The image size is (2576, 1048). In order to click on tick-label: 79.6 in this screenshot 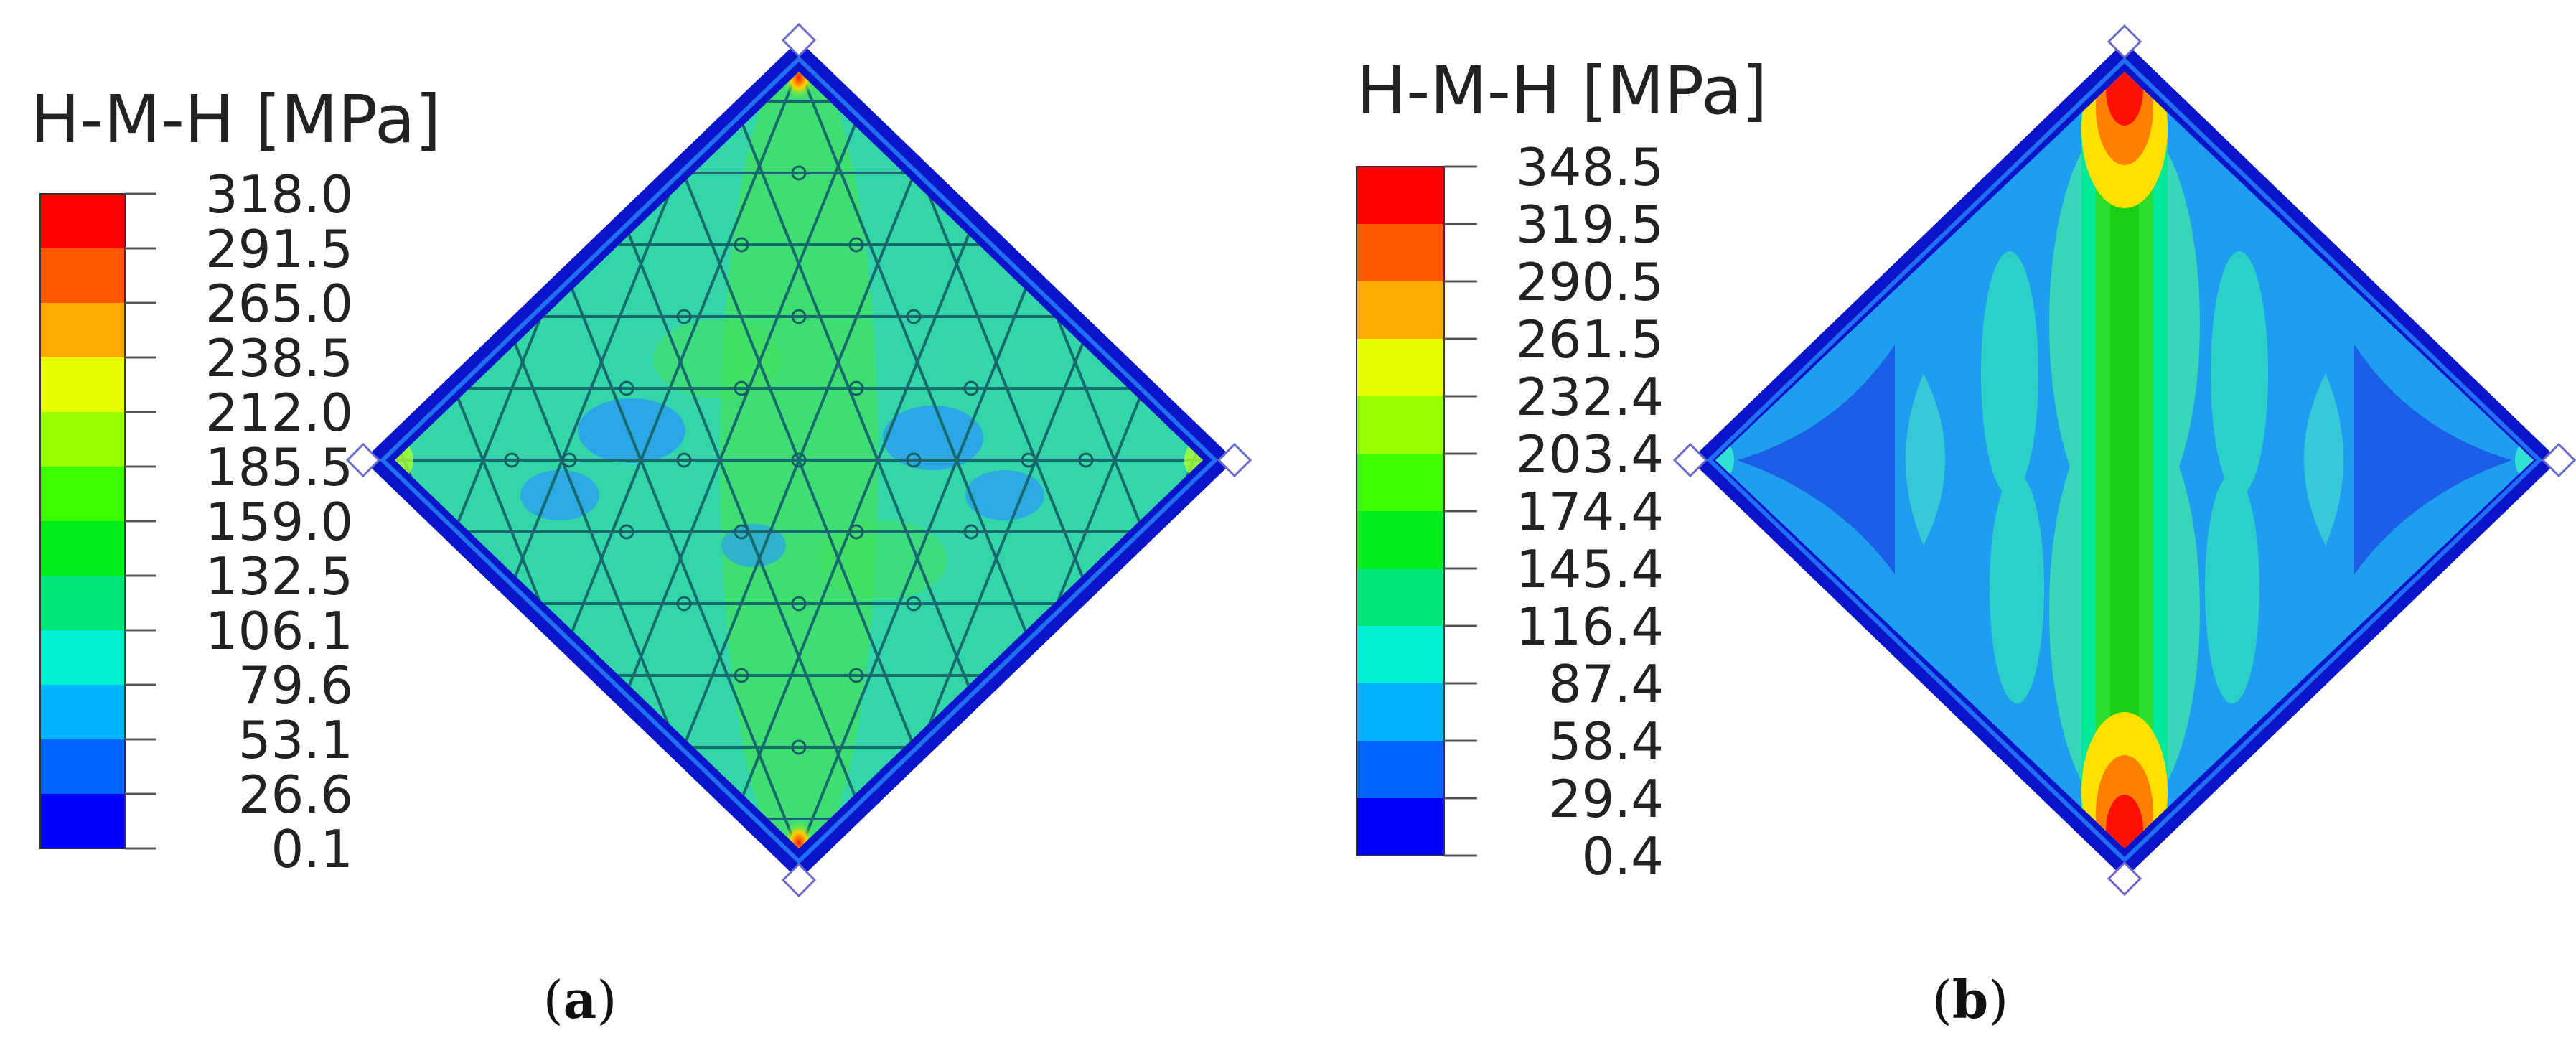, I will do `click(295, 686)`.